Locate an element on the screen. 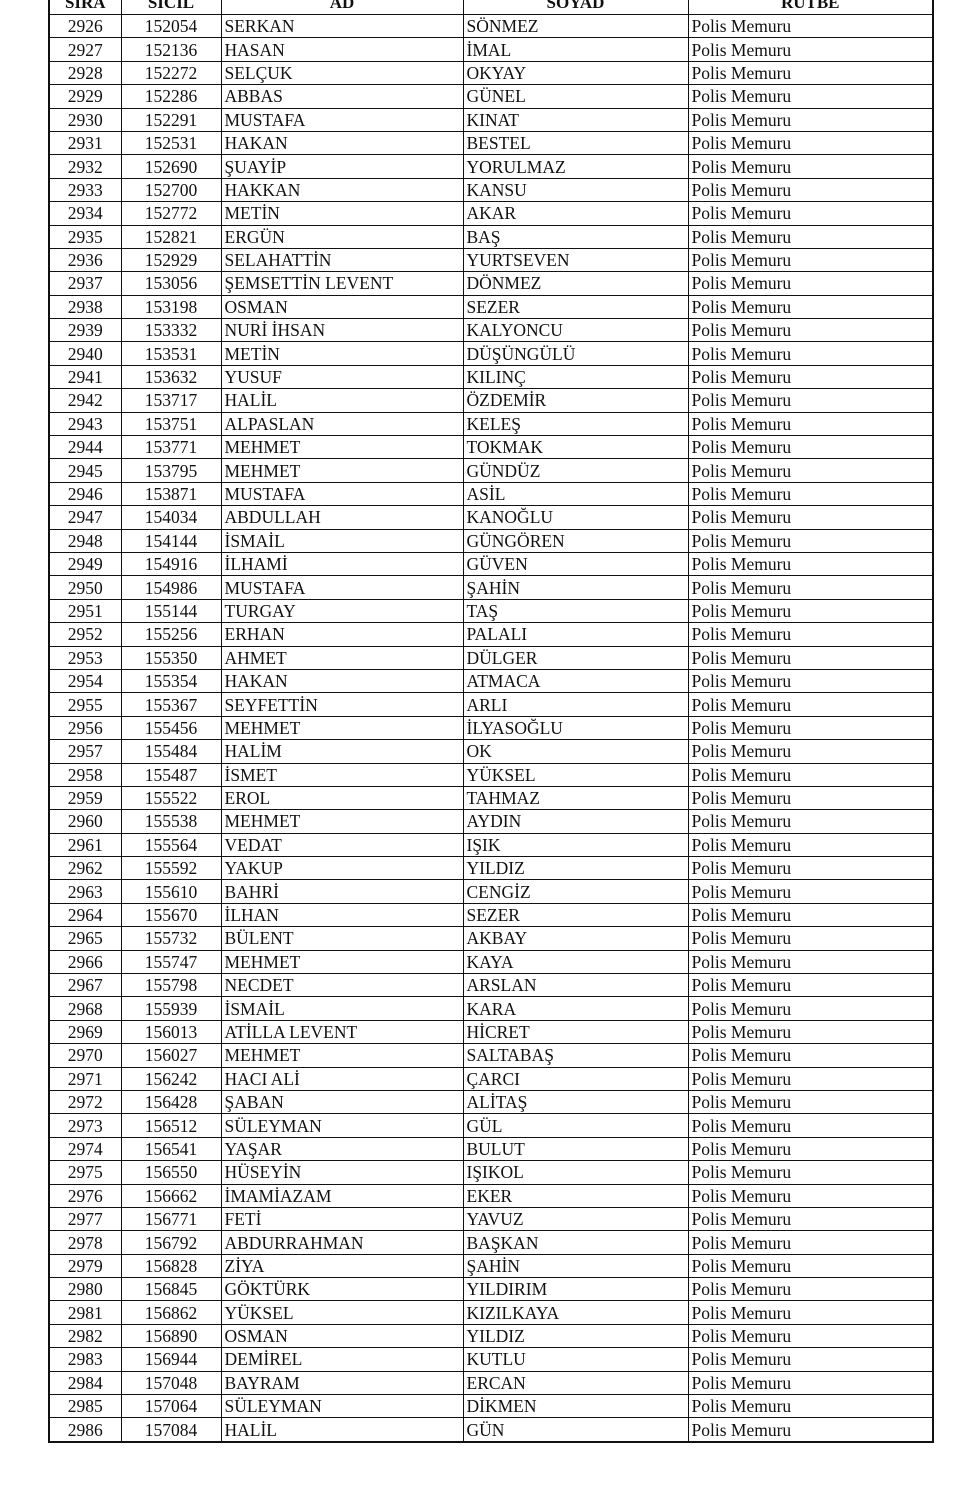 Image resolution: width=960 pixels, height=1505 pixels. soyad-cell: GÜNGÖREN is located at coordinates (575, 540).